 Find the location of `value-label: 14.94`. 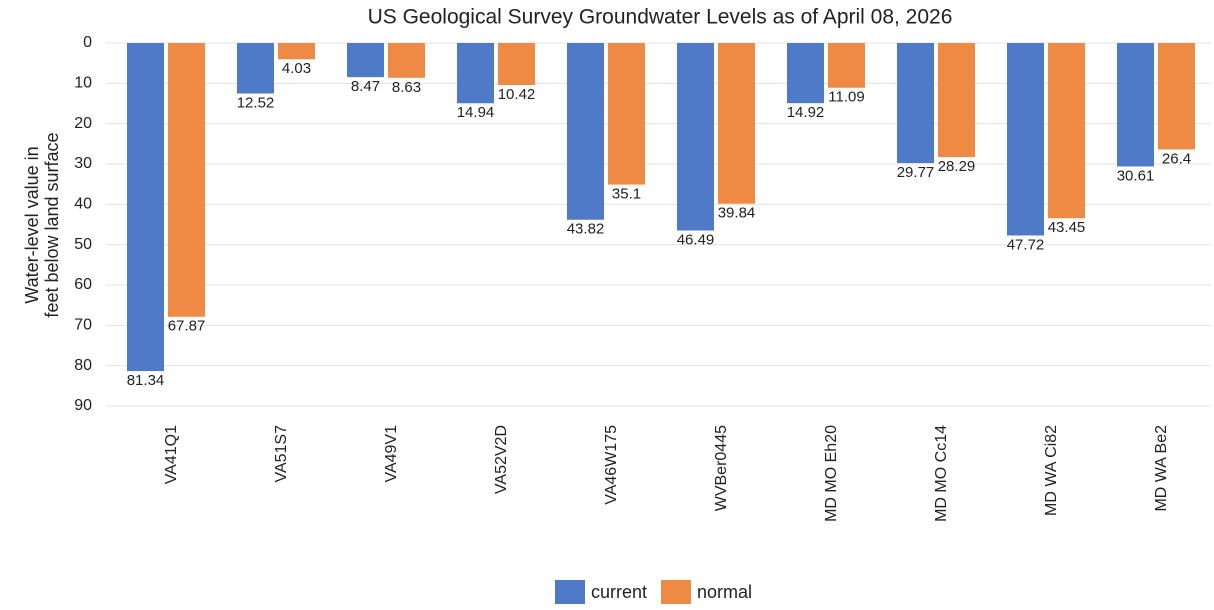

value-label: 14.94 is located at coordinates (476, 112).